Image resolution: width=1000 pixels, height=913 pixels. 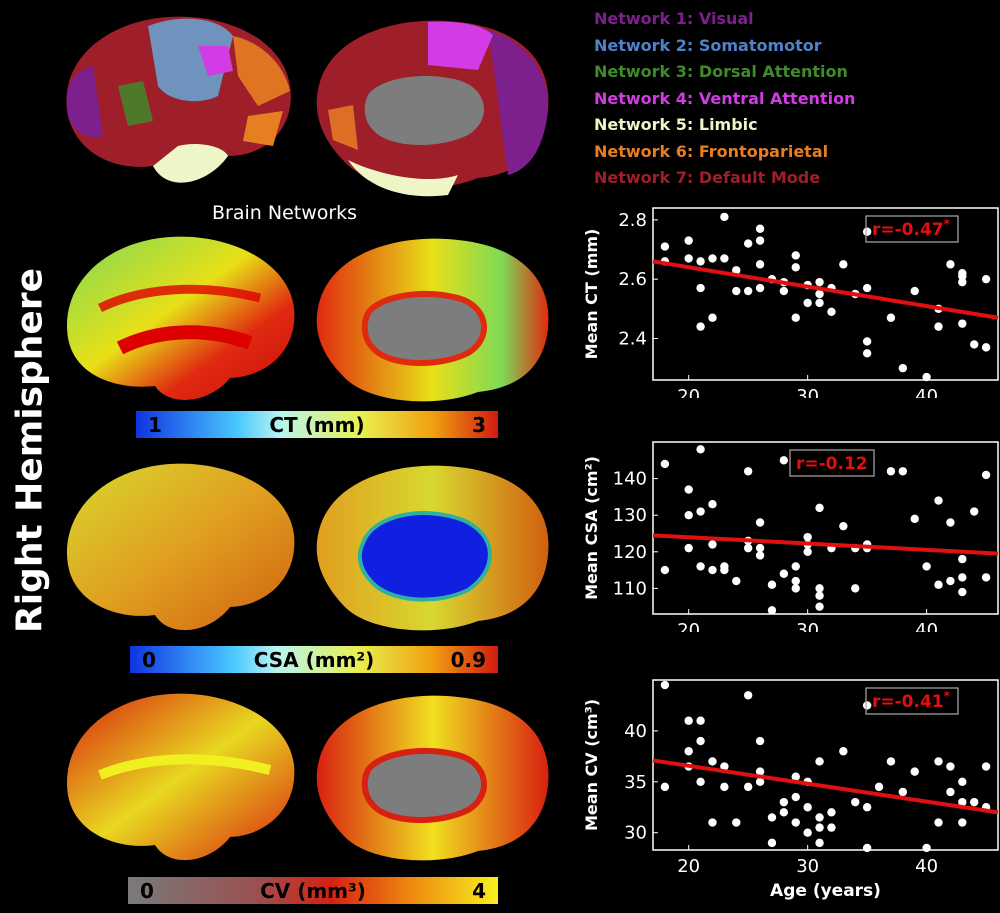 I want to click on cv-colorbar: CV (mm³) 0 4, so click(x=313, y=890).